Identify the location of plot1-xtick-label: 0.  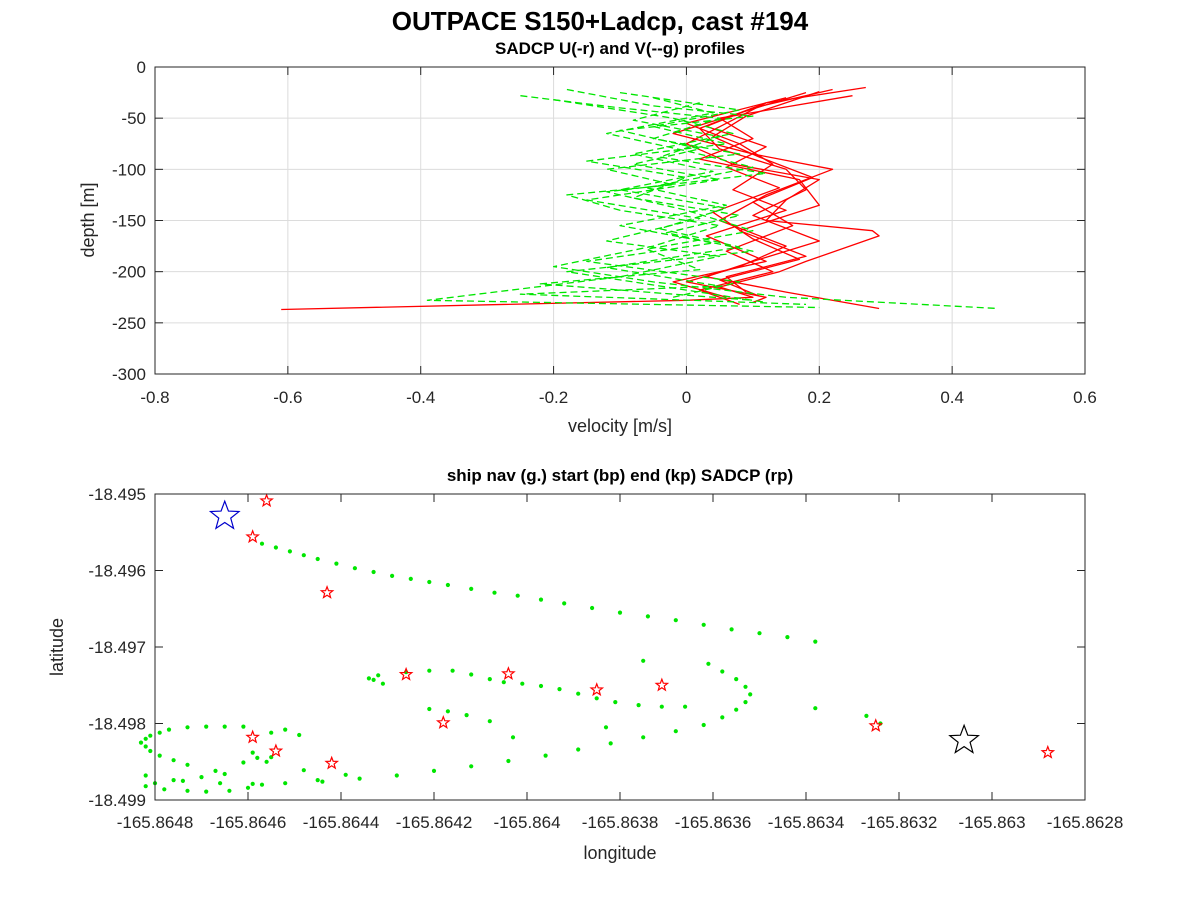
(686, 397).